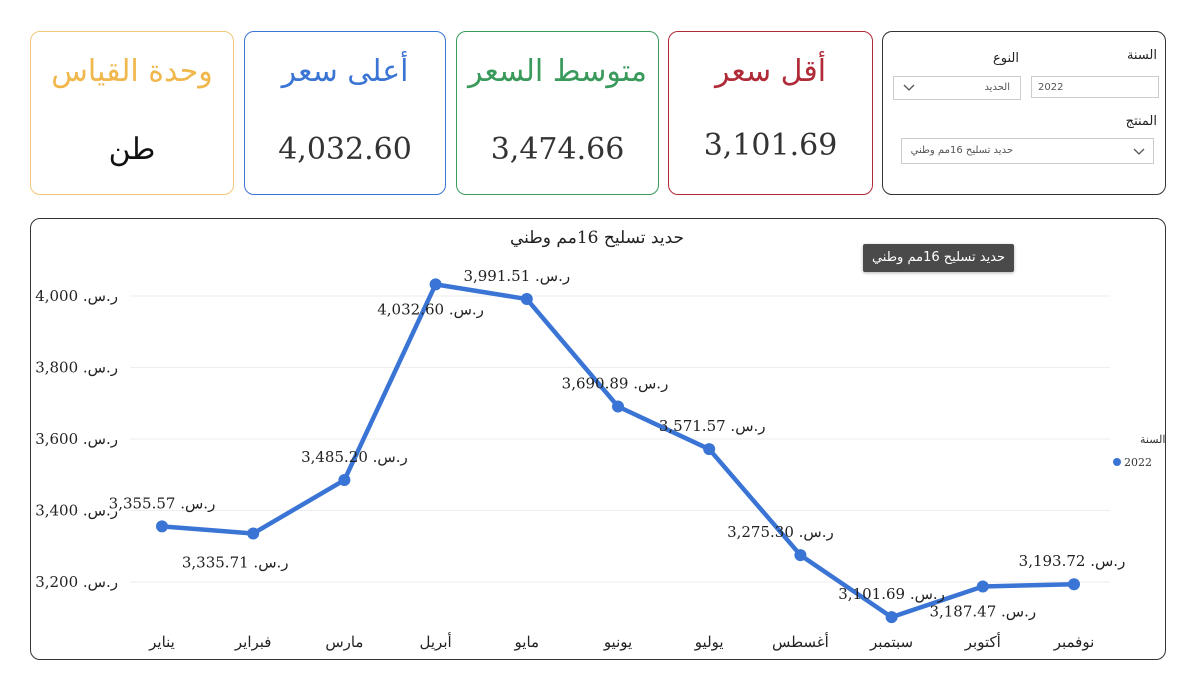  Describe the element at coordinates (557, 149) in the screenshot. I see `kpi-value-avg-price: 3,474.66` at that location.